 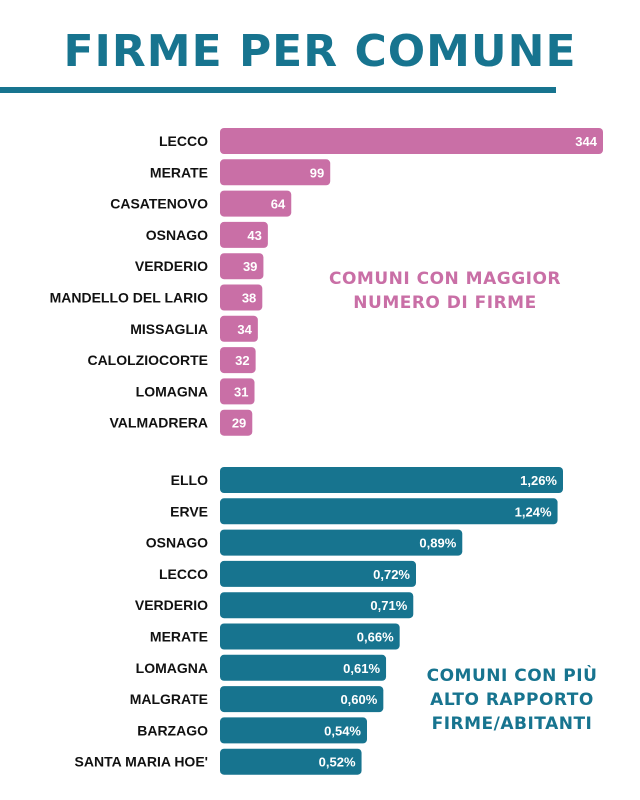 I want to click on value-label: 38, so click(x=249, y=298).